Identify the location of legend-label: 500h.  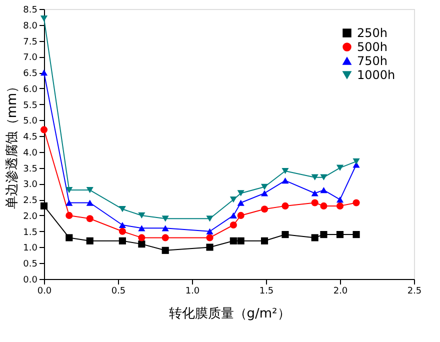
(372, 47).